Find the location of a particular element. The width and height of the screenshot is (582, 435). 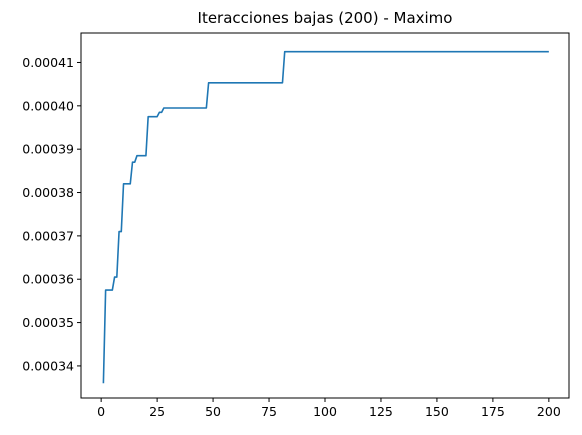

y-tick-label: 0.00039 is located at coordinates (48, 149).